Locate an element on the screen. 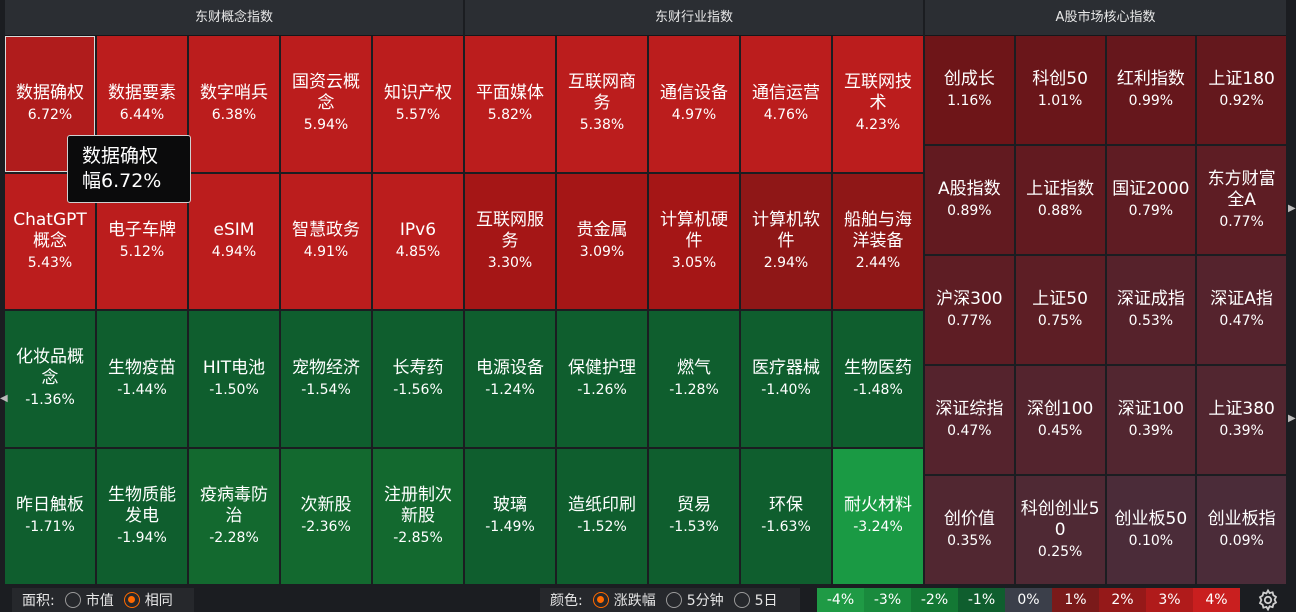 Image resolution: width=1296 pixels, height=612 pixels. industry-tile: 环保 -1.63% is located at coordinates (786, 516).